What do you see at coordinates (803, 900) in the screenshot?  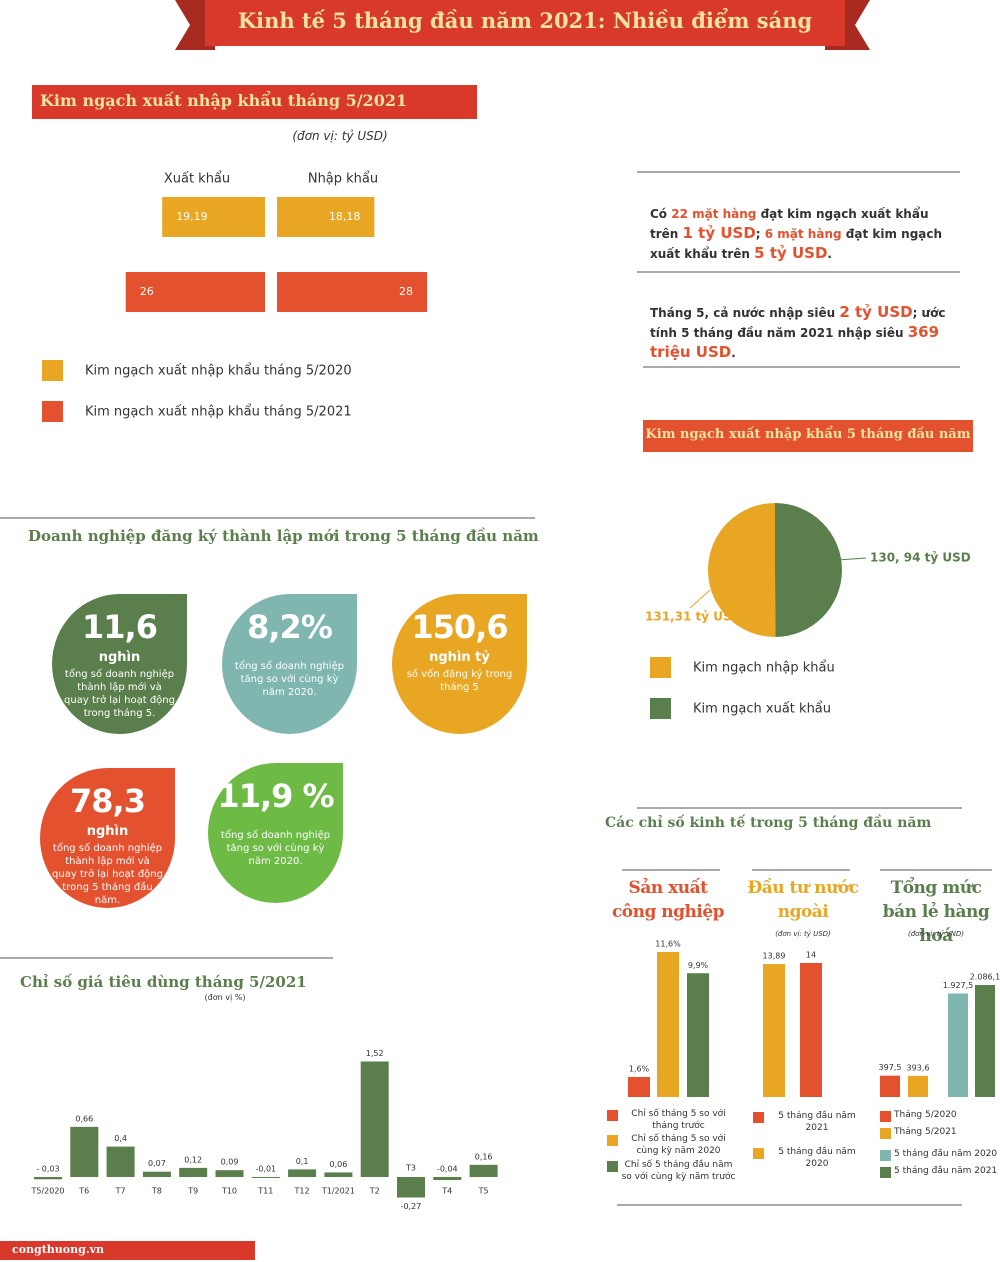 I see `panel-title: Đầu tư nước ngoài` at bounding box center [803, 900].